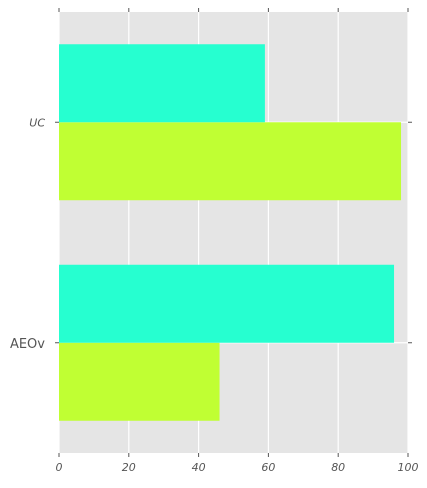 The width and height of the screenshot is (427, 488). Describe the element at coordinates (268, 467) in the screenshot. I see `x-tick-label: 60` at that location.